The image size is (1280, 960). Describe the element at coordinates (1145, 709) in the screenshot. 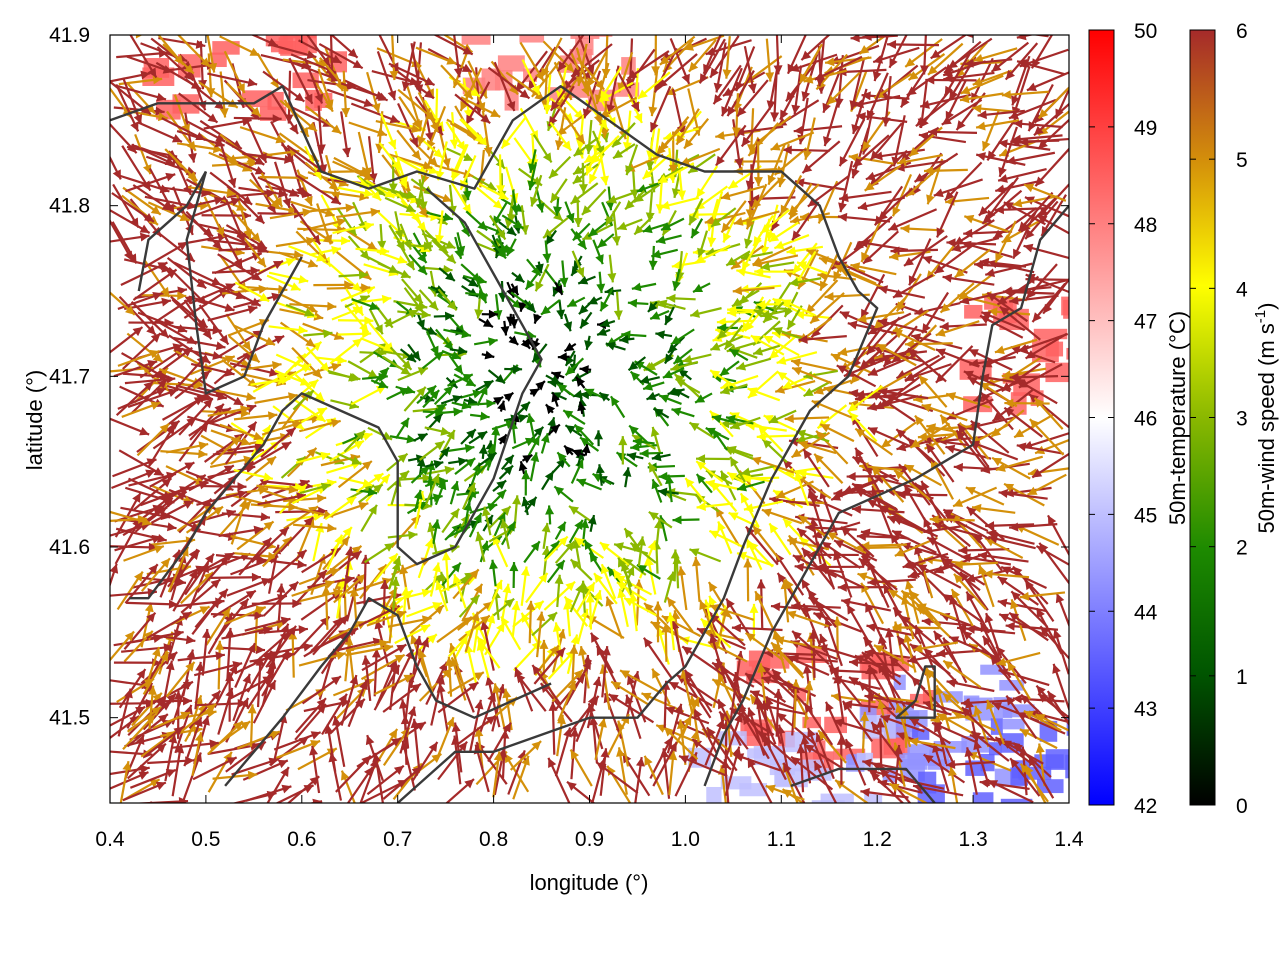

I see `temperature-colorbar-tick-label: 43` at that location.